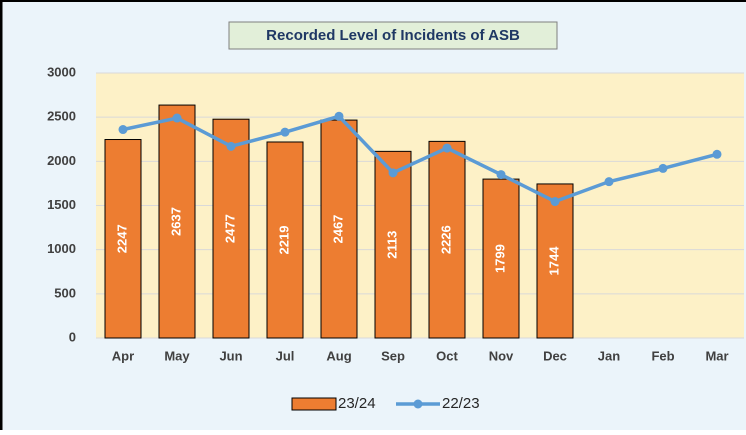 Image resolution: width=746 pixels, height=435 pixels. Describe the element at coordinates (338, 355) in the screenshot. I see `x-tick-label: Aug` at that location.